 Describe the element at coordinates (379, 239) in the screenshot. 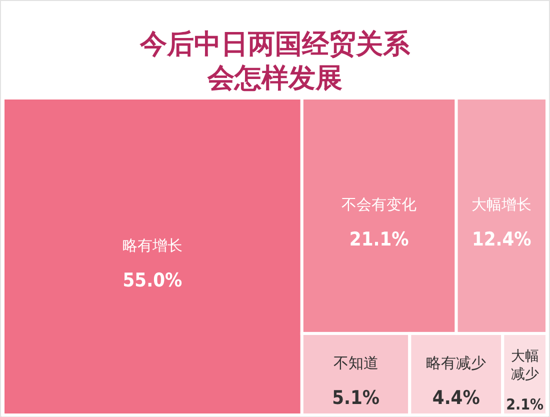

I see `data-label: 21.1%` at that location.